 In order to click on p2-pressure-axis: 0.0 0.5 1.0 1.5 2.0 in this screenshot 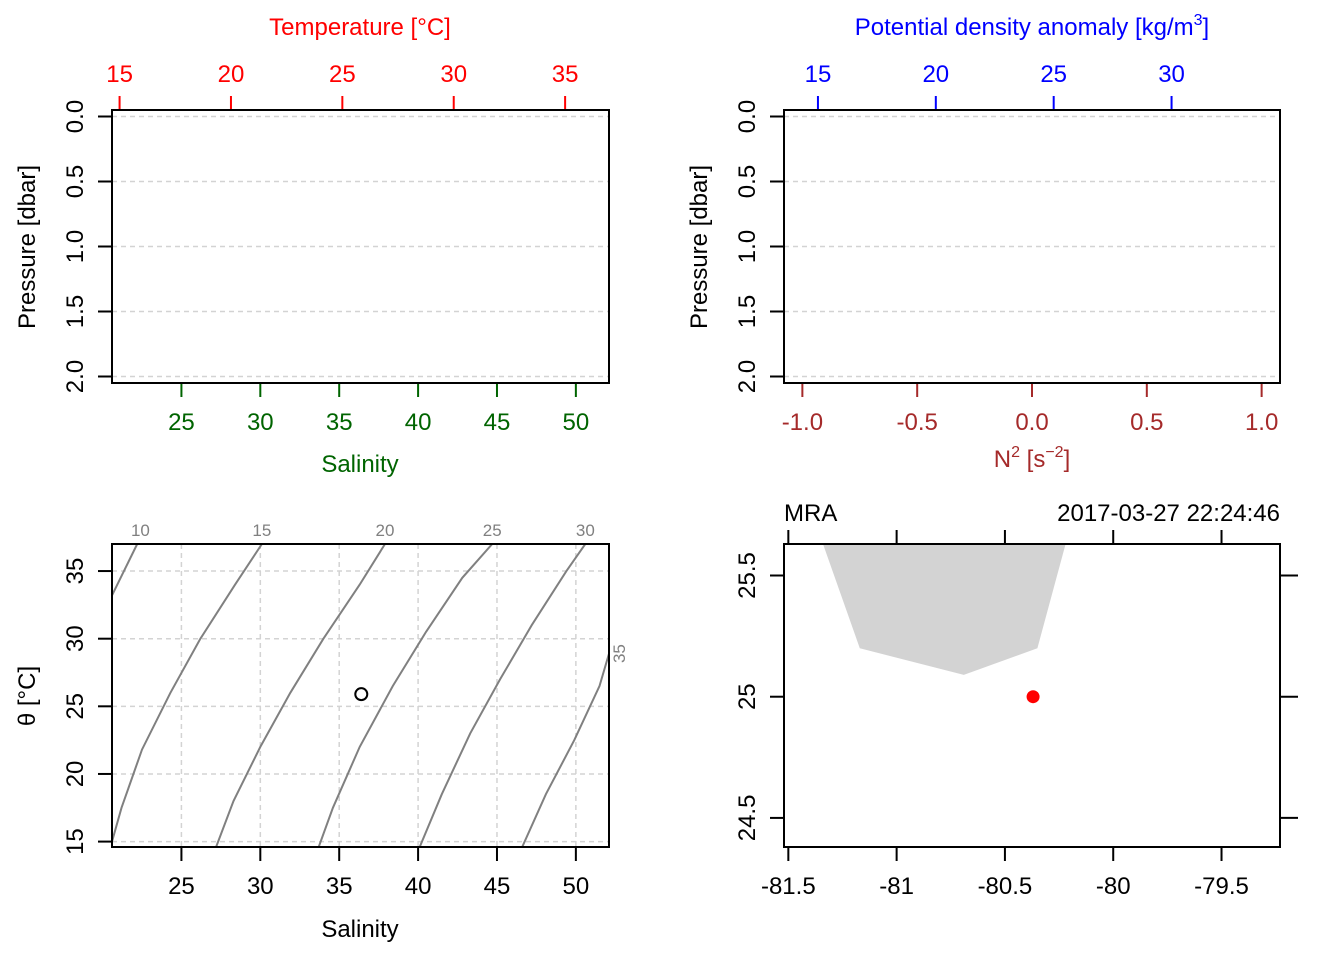, I will do `click(759, 246)`.